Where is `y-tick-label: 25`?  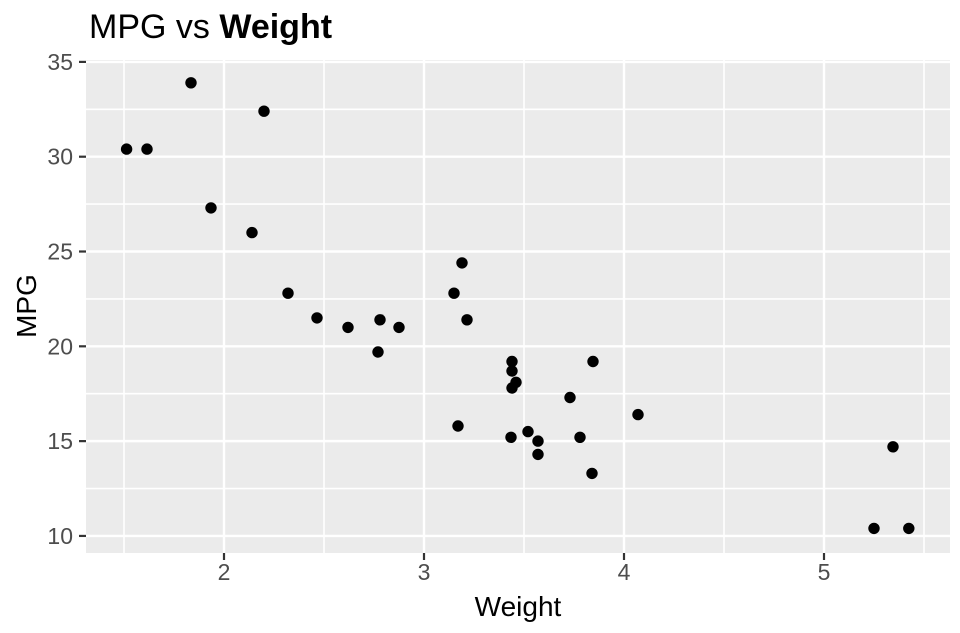 y-tick-label: 25 is located at coordinates (60, 252).